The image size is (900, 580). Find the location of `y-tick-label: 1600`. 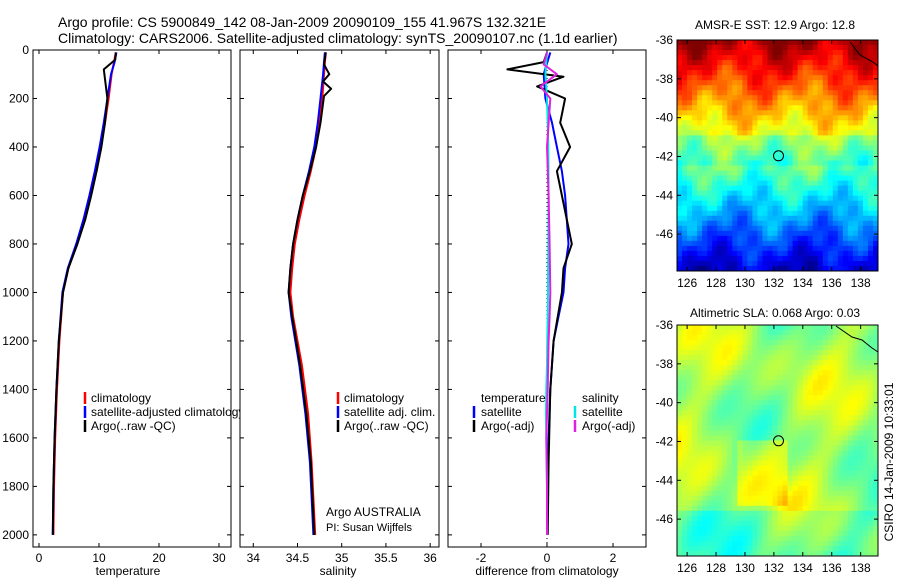

y-tick-label: 1600 is located at coordinates (15, 438).